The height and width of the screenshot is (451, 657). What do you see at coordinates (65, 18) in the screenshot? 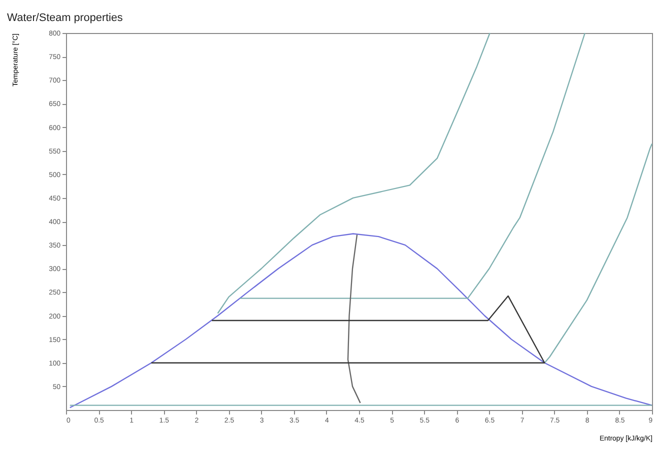
I see `chart-title: Water/Steam properties` at bounding box center [65, 18].